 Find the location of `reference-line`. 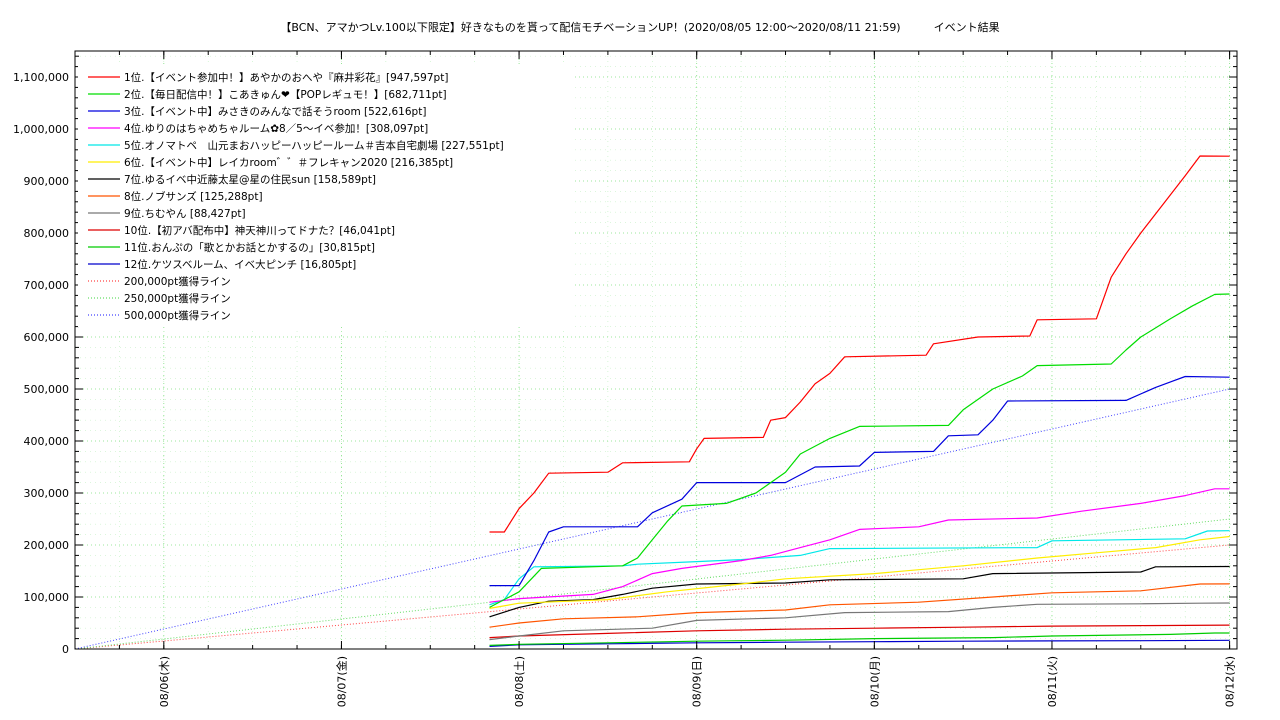

reference-line is located at coordinates (652, 597).